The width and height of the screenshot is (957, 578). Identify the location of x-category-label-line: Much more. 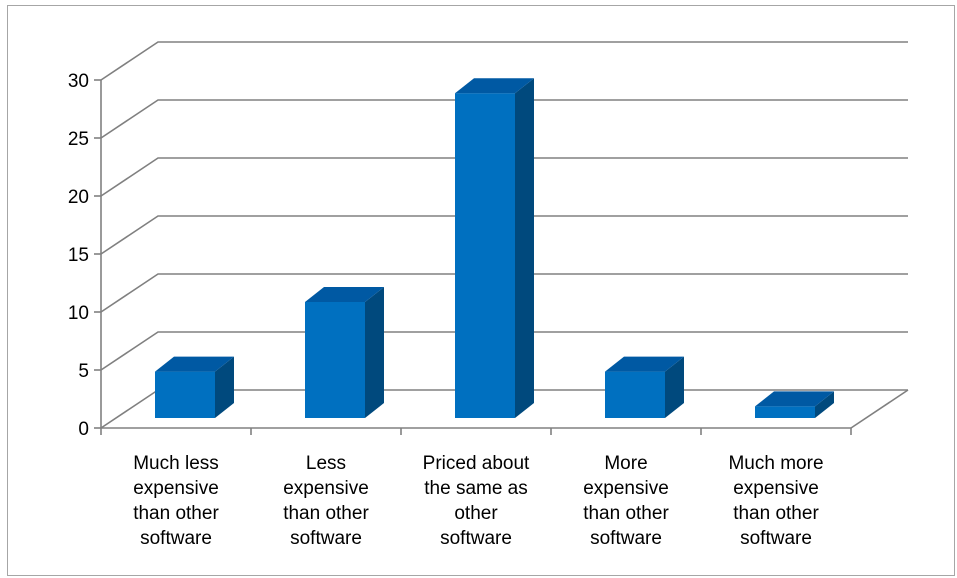
(775, 463).